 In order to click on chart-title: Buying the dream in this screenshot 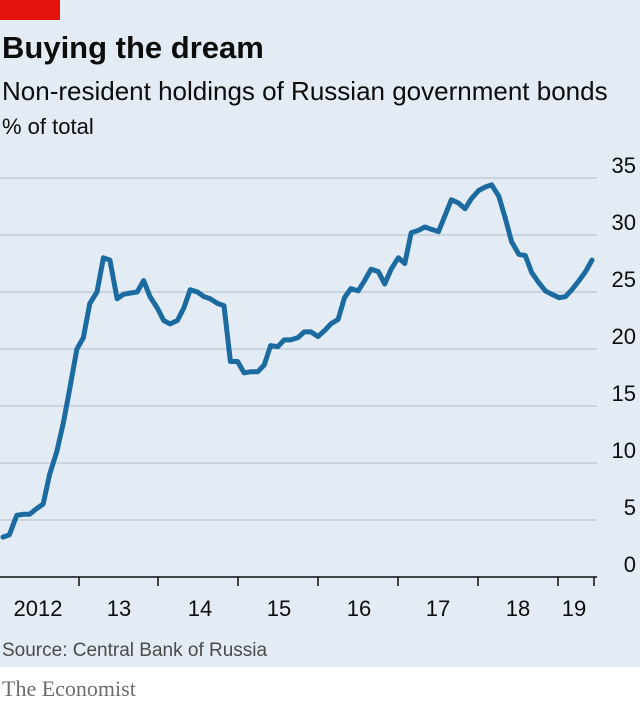, I will do `click(133, 47)`.